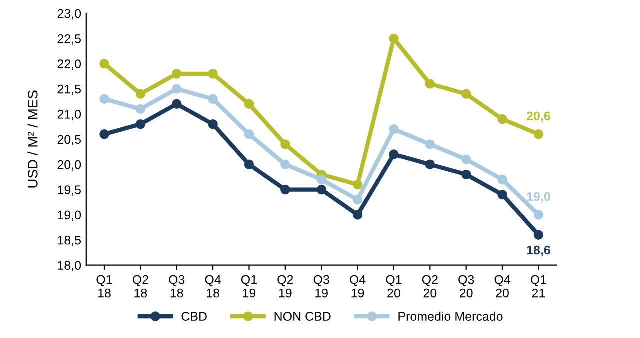 This screenshot has width=640, height=338. Describe the element at coordinates (70, 191) in the screenshot. I see `y-tick-label: 19,5` at that location.